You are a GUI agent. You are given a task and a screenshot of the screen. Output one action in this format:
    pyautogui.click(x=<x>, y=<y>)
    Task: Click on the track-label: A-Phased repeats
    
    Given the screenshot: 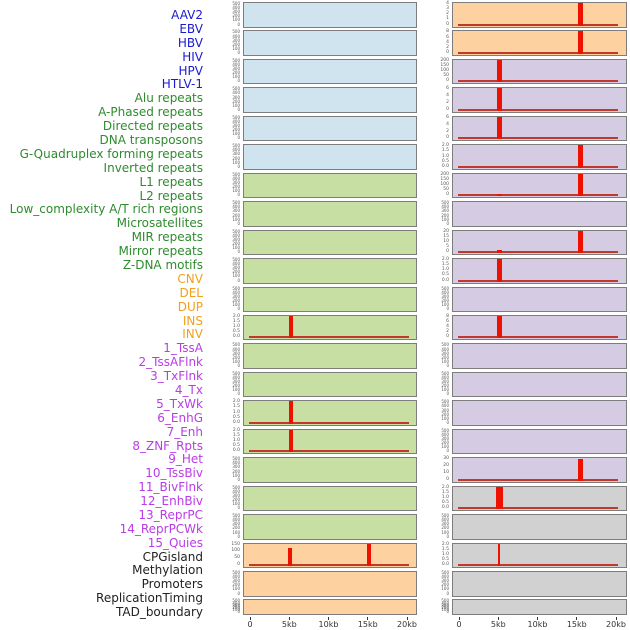 What is the action you would take?
    pyautogui.click(x=150, y=112)
    